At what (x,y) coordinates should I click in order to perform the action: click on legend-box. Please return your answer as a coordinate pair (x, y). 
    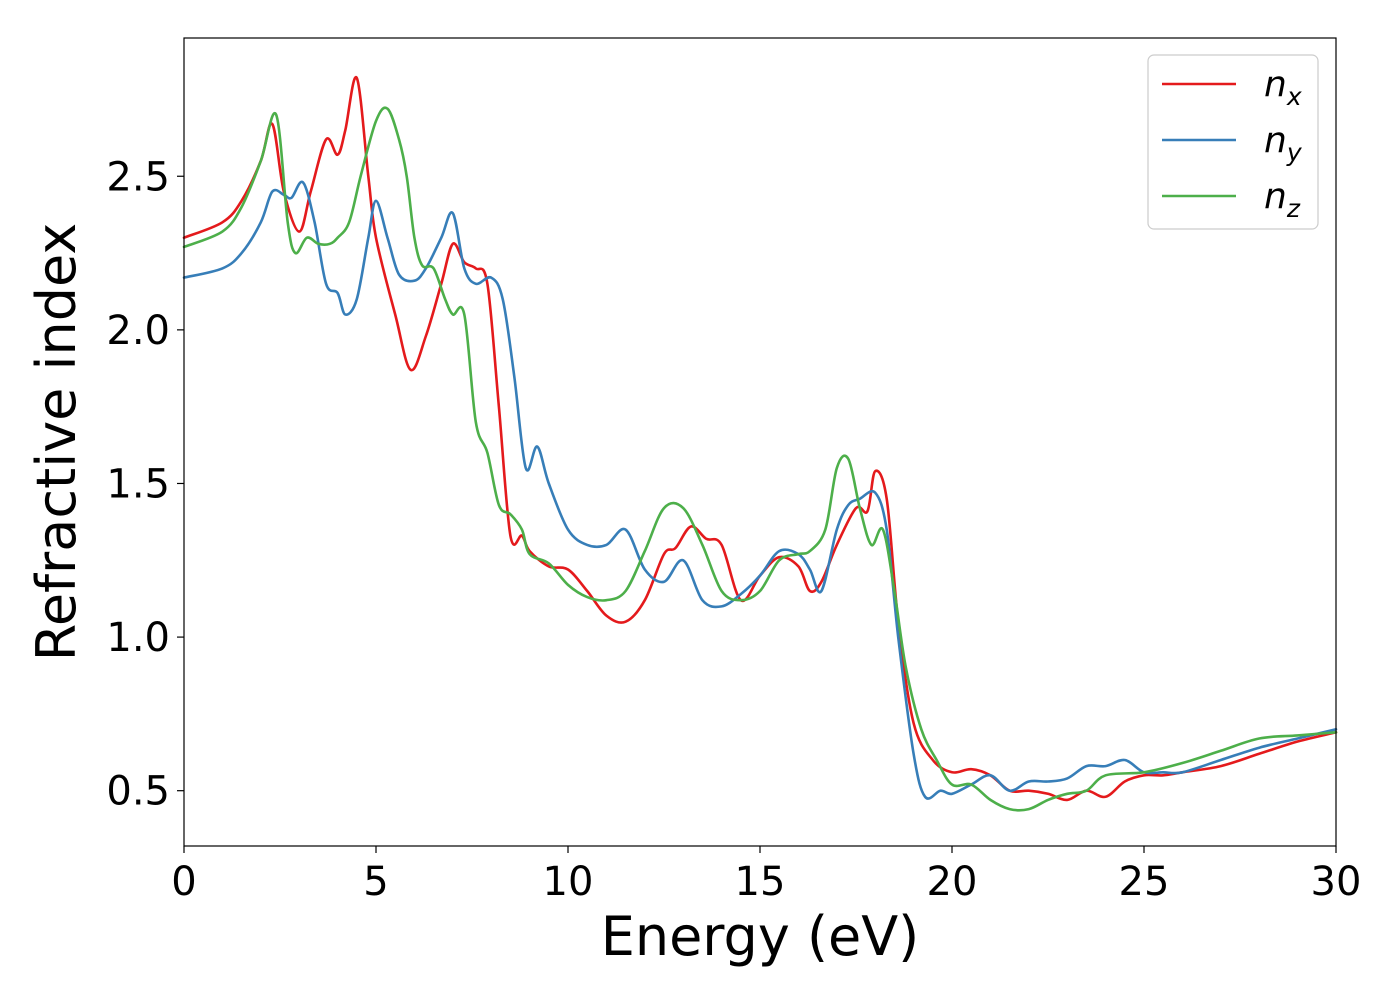
    Looking at the image, I should click on (1233, 142).